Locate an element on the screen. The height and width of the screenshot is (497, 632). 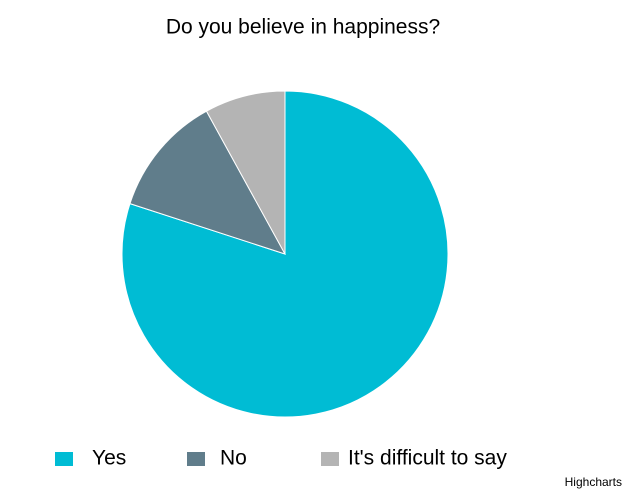
legend-label: Yes is located at coordinates (109, 458).